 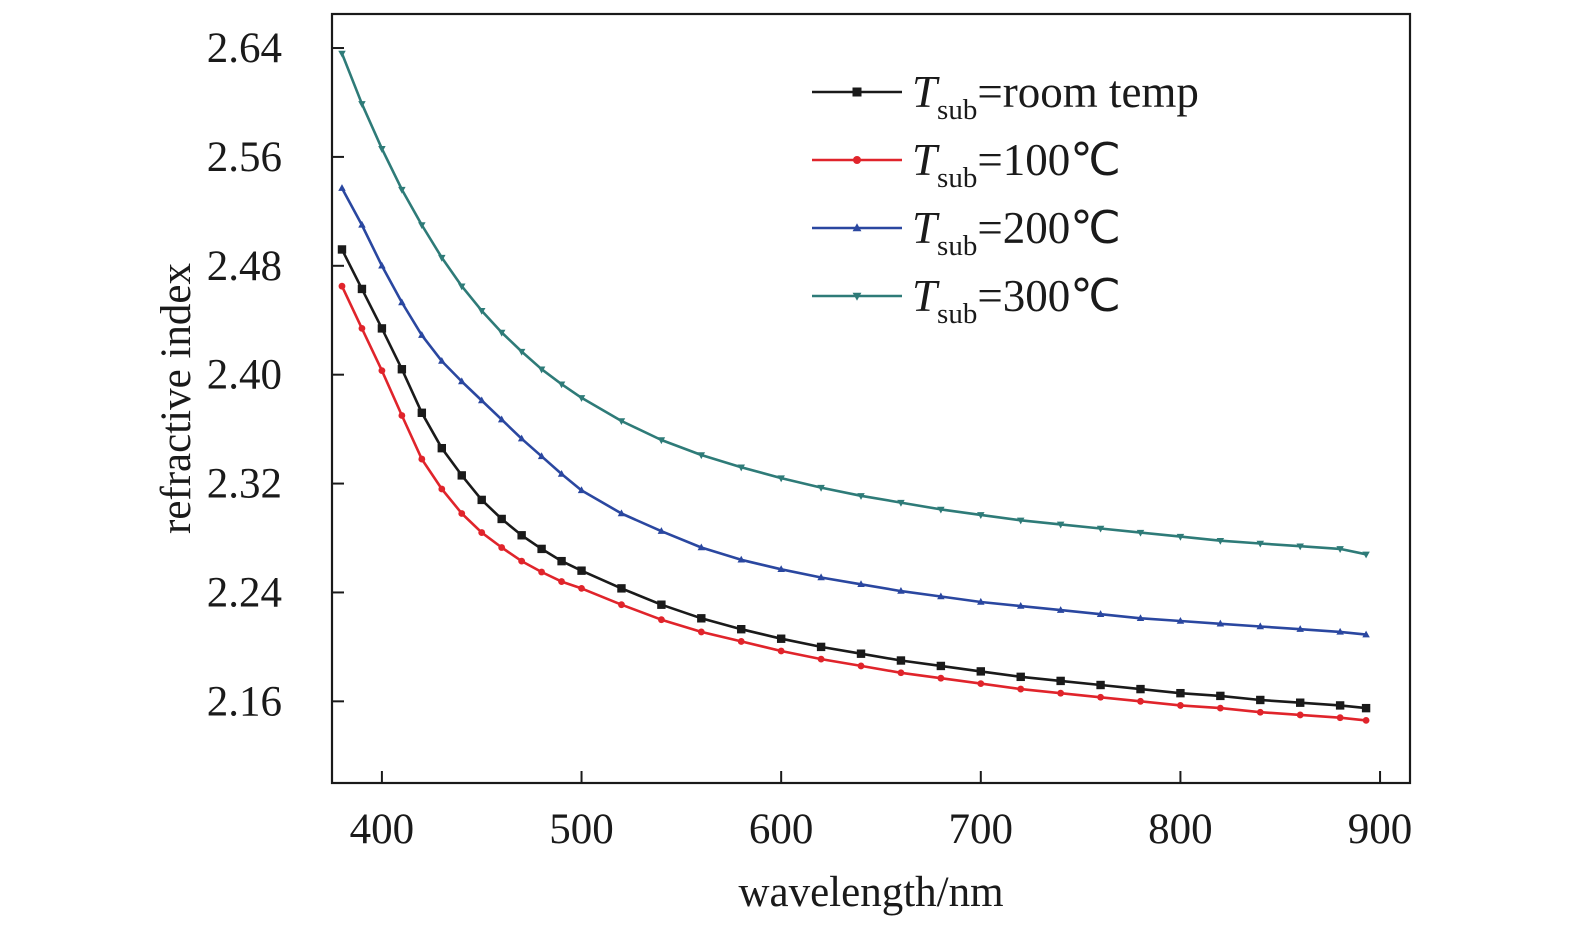 I want to click on legend-item: Tsub=200℃, so click(x=966, y=232).